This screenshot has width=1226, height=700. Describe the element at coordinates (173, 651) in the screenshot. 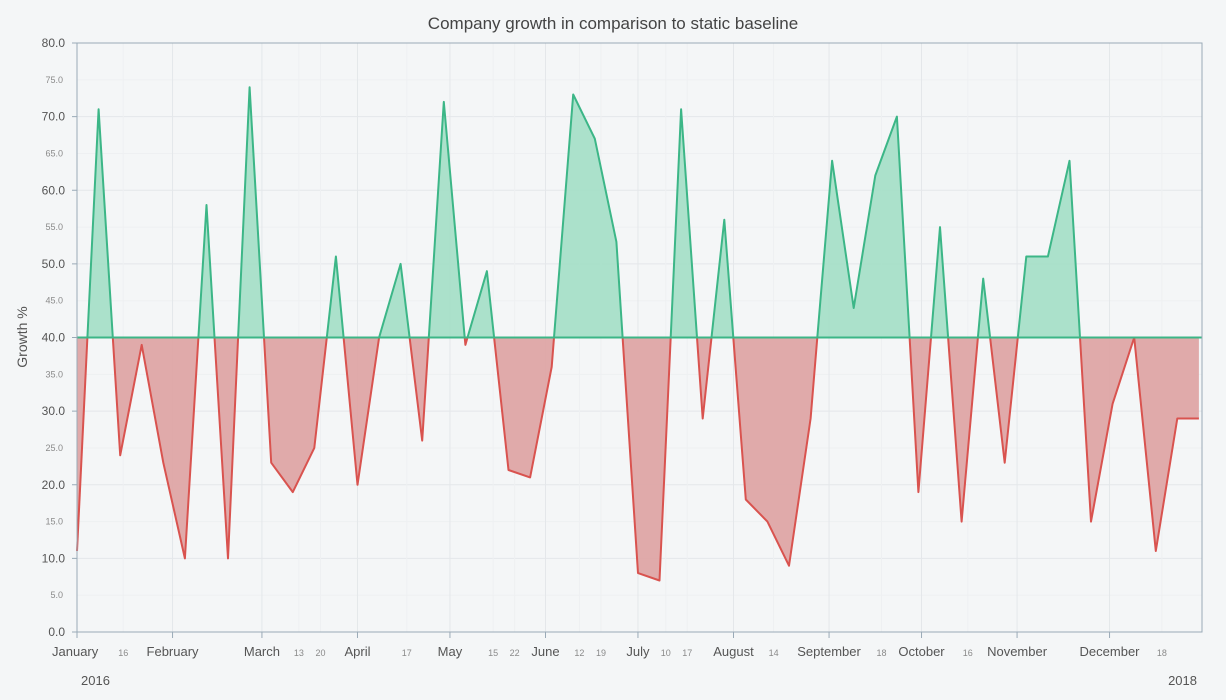

I see `x-month-label: February` at that location.